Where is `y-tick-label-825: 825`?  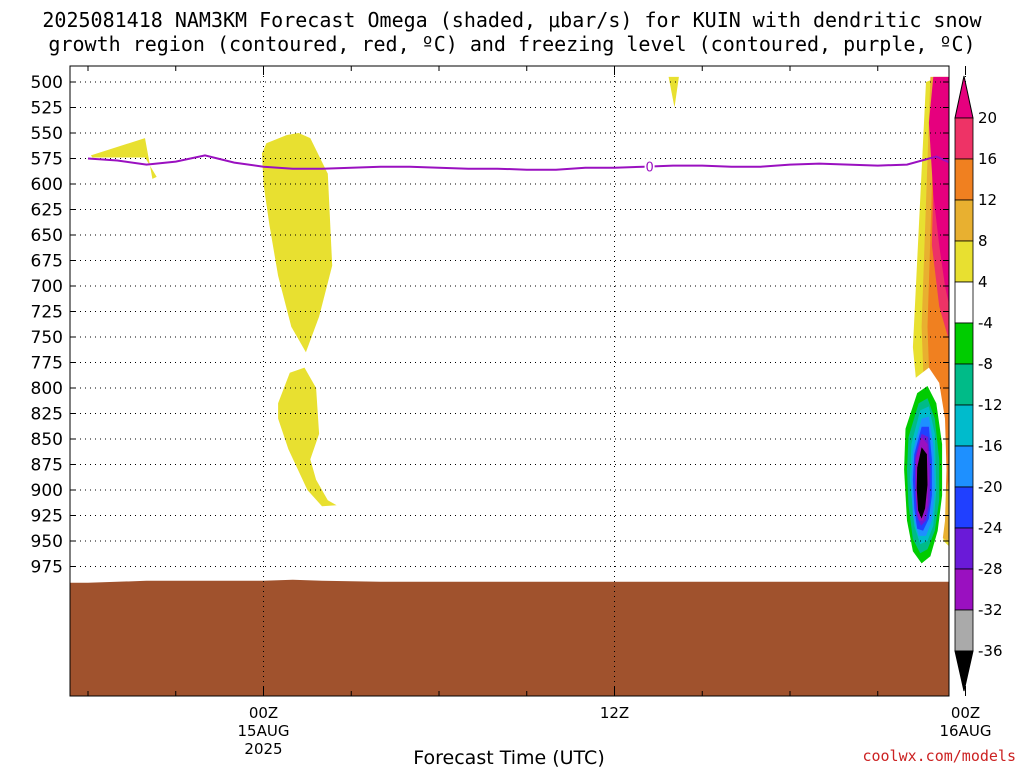
y-tick-label-825: 825 is located at coordinates (47, 415).